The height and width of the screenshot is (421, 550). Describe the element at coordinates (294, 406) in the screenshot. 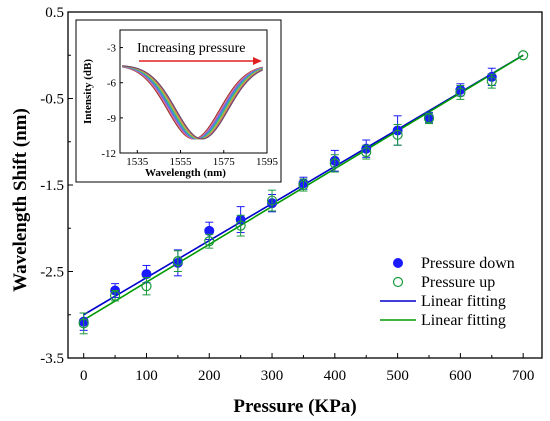

I see `x-axis-title: Pressure (KPa)` at that location.